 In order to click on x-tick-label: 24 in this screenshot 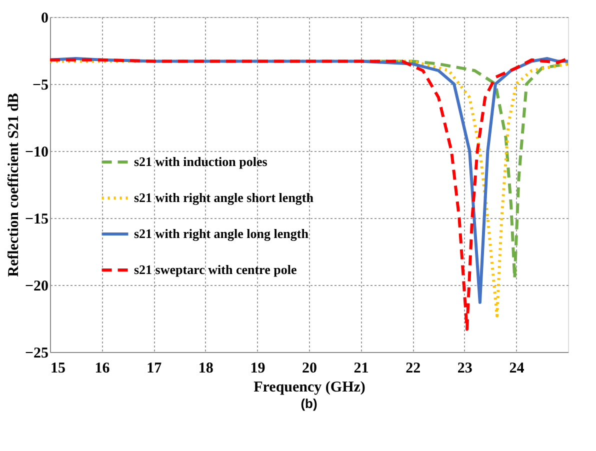, I will do `click(517, 368)`.